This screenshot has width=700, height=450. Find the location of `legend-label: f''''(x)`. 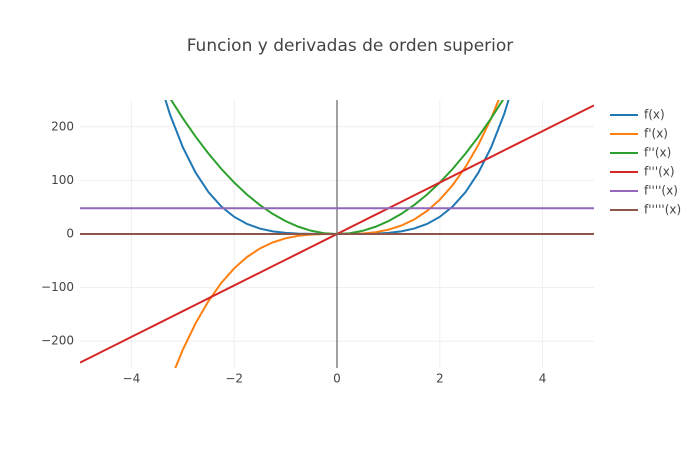

legend-label: f''''(x) is located at coordinates (661, 191).